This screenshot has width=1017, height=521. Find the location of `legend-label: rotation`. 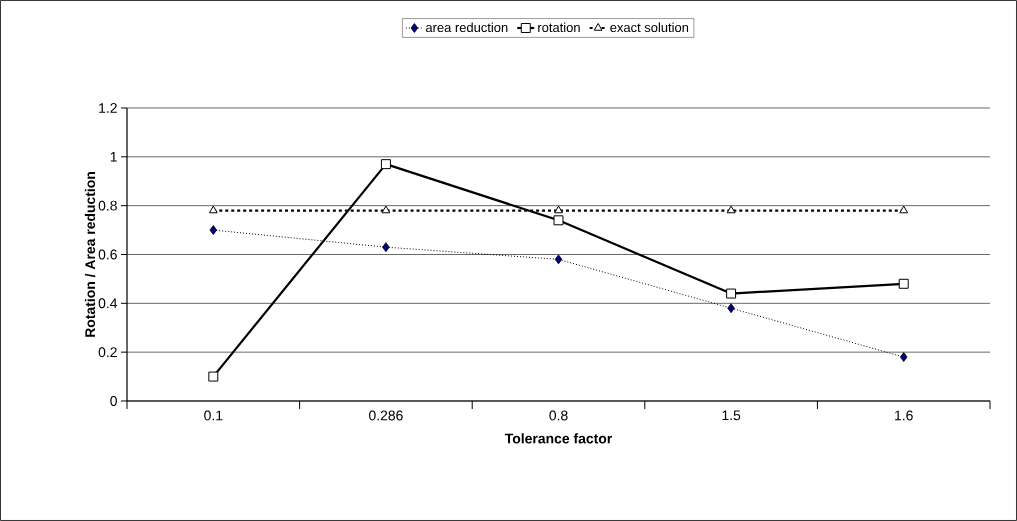

legend-label: rotation is located at coordinates (559, 27).